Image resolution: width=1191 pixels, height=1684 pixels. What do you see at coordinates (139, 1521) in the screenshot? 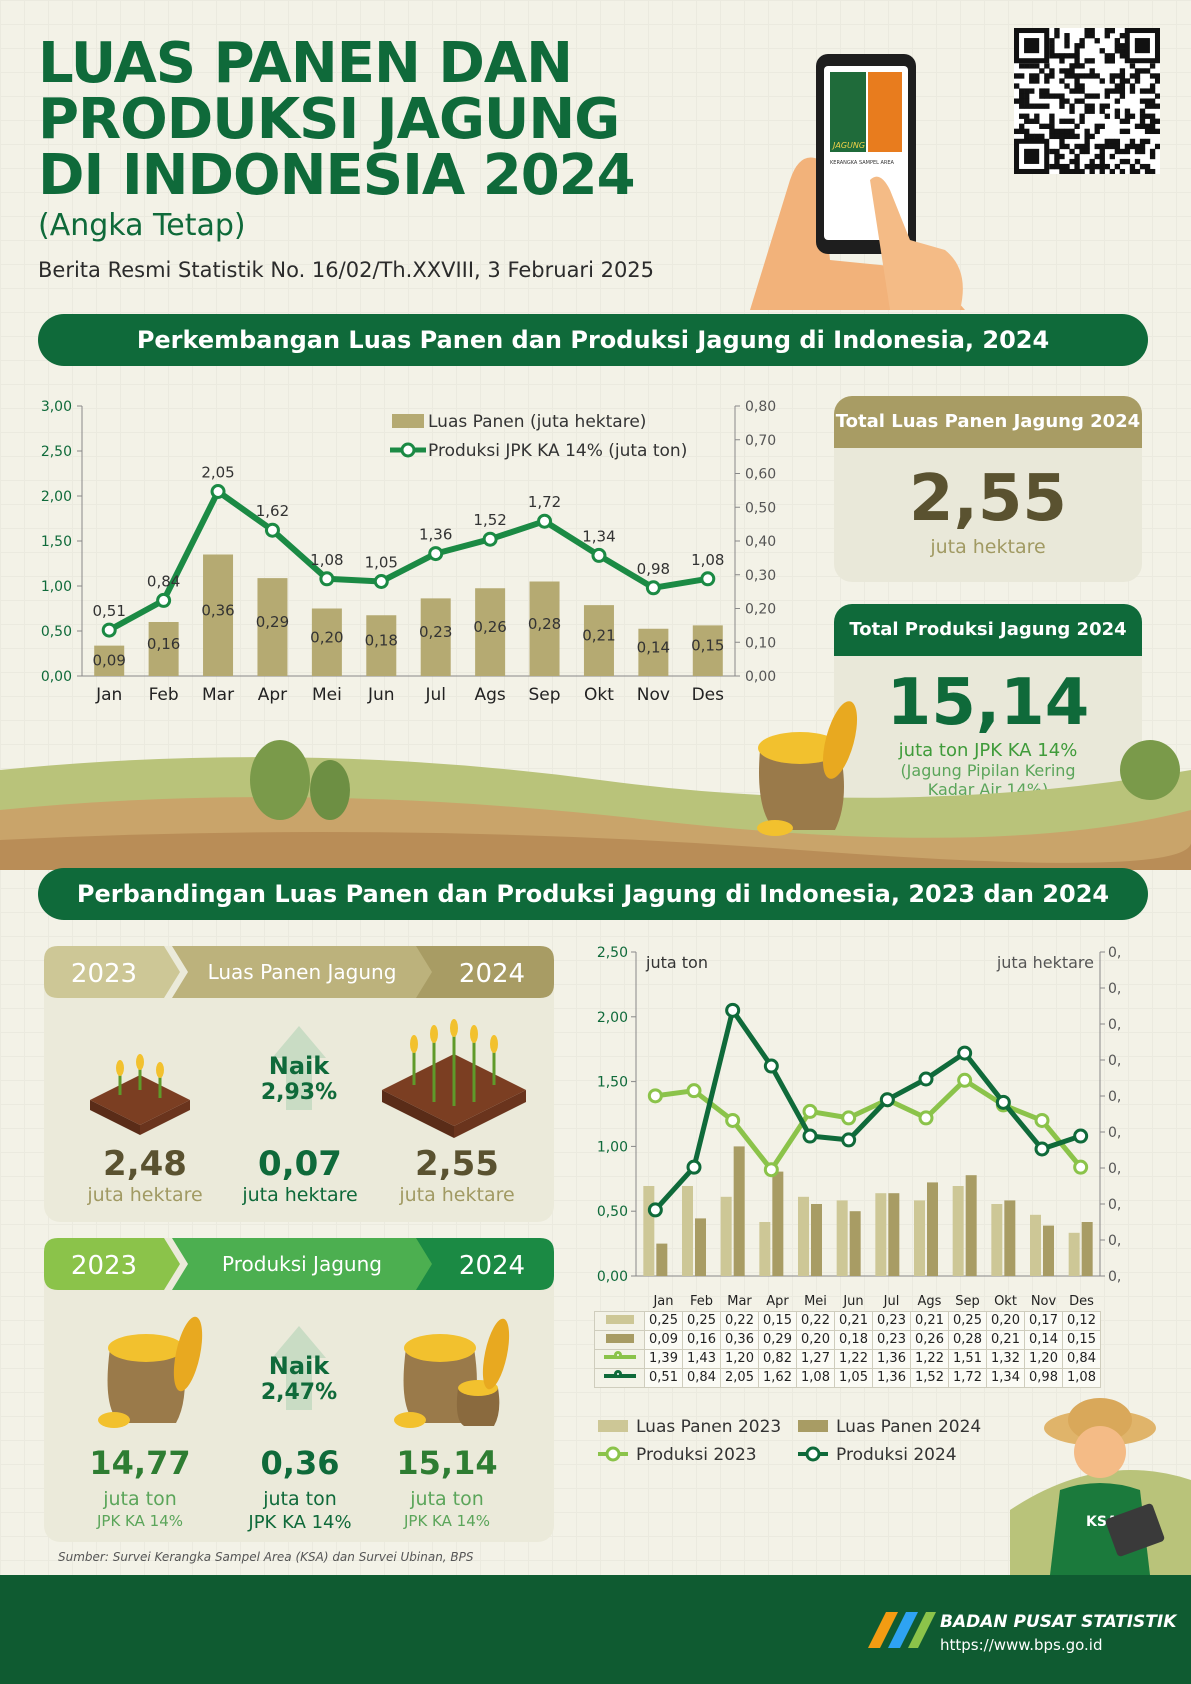
I see `compare-prod-left-sub: JPK KA 14%` at bounding box center [139, 1521].